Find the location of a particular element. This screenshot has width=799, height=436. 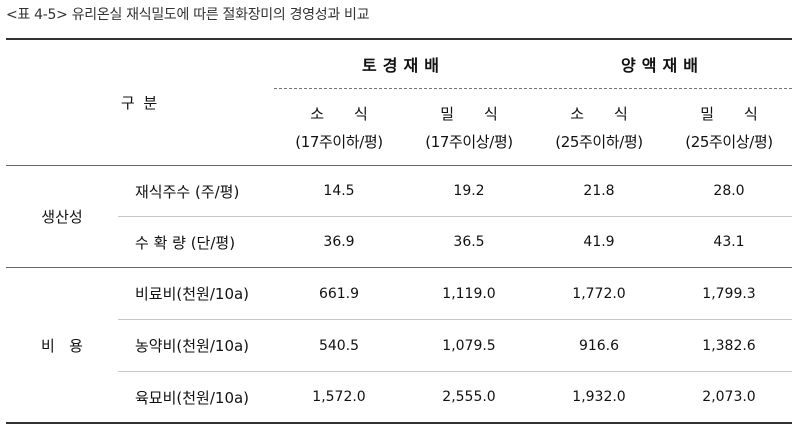

row-label: 비료비(천원/10a) is located at coordinates (192, 294).